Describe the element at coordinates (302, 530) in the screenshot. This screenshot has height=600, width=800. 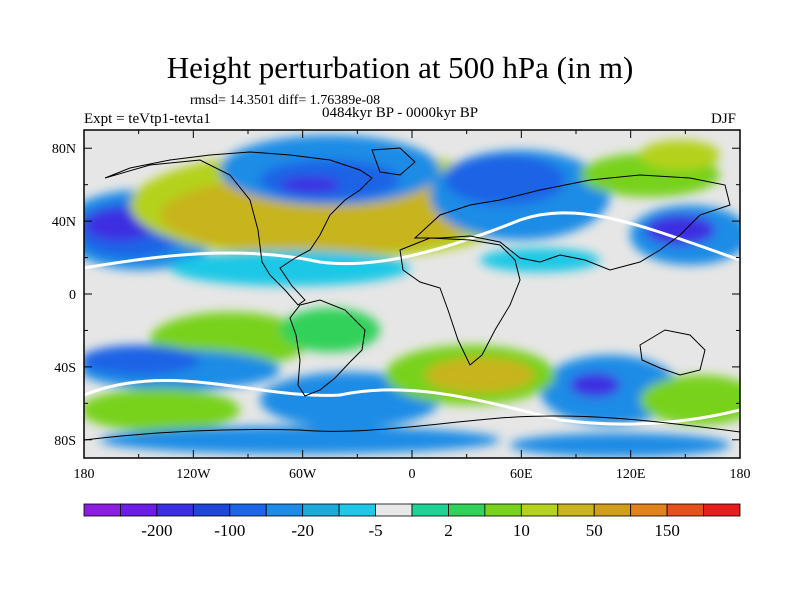
I see `colorbar-label: -20` at that location.